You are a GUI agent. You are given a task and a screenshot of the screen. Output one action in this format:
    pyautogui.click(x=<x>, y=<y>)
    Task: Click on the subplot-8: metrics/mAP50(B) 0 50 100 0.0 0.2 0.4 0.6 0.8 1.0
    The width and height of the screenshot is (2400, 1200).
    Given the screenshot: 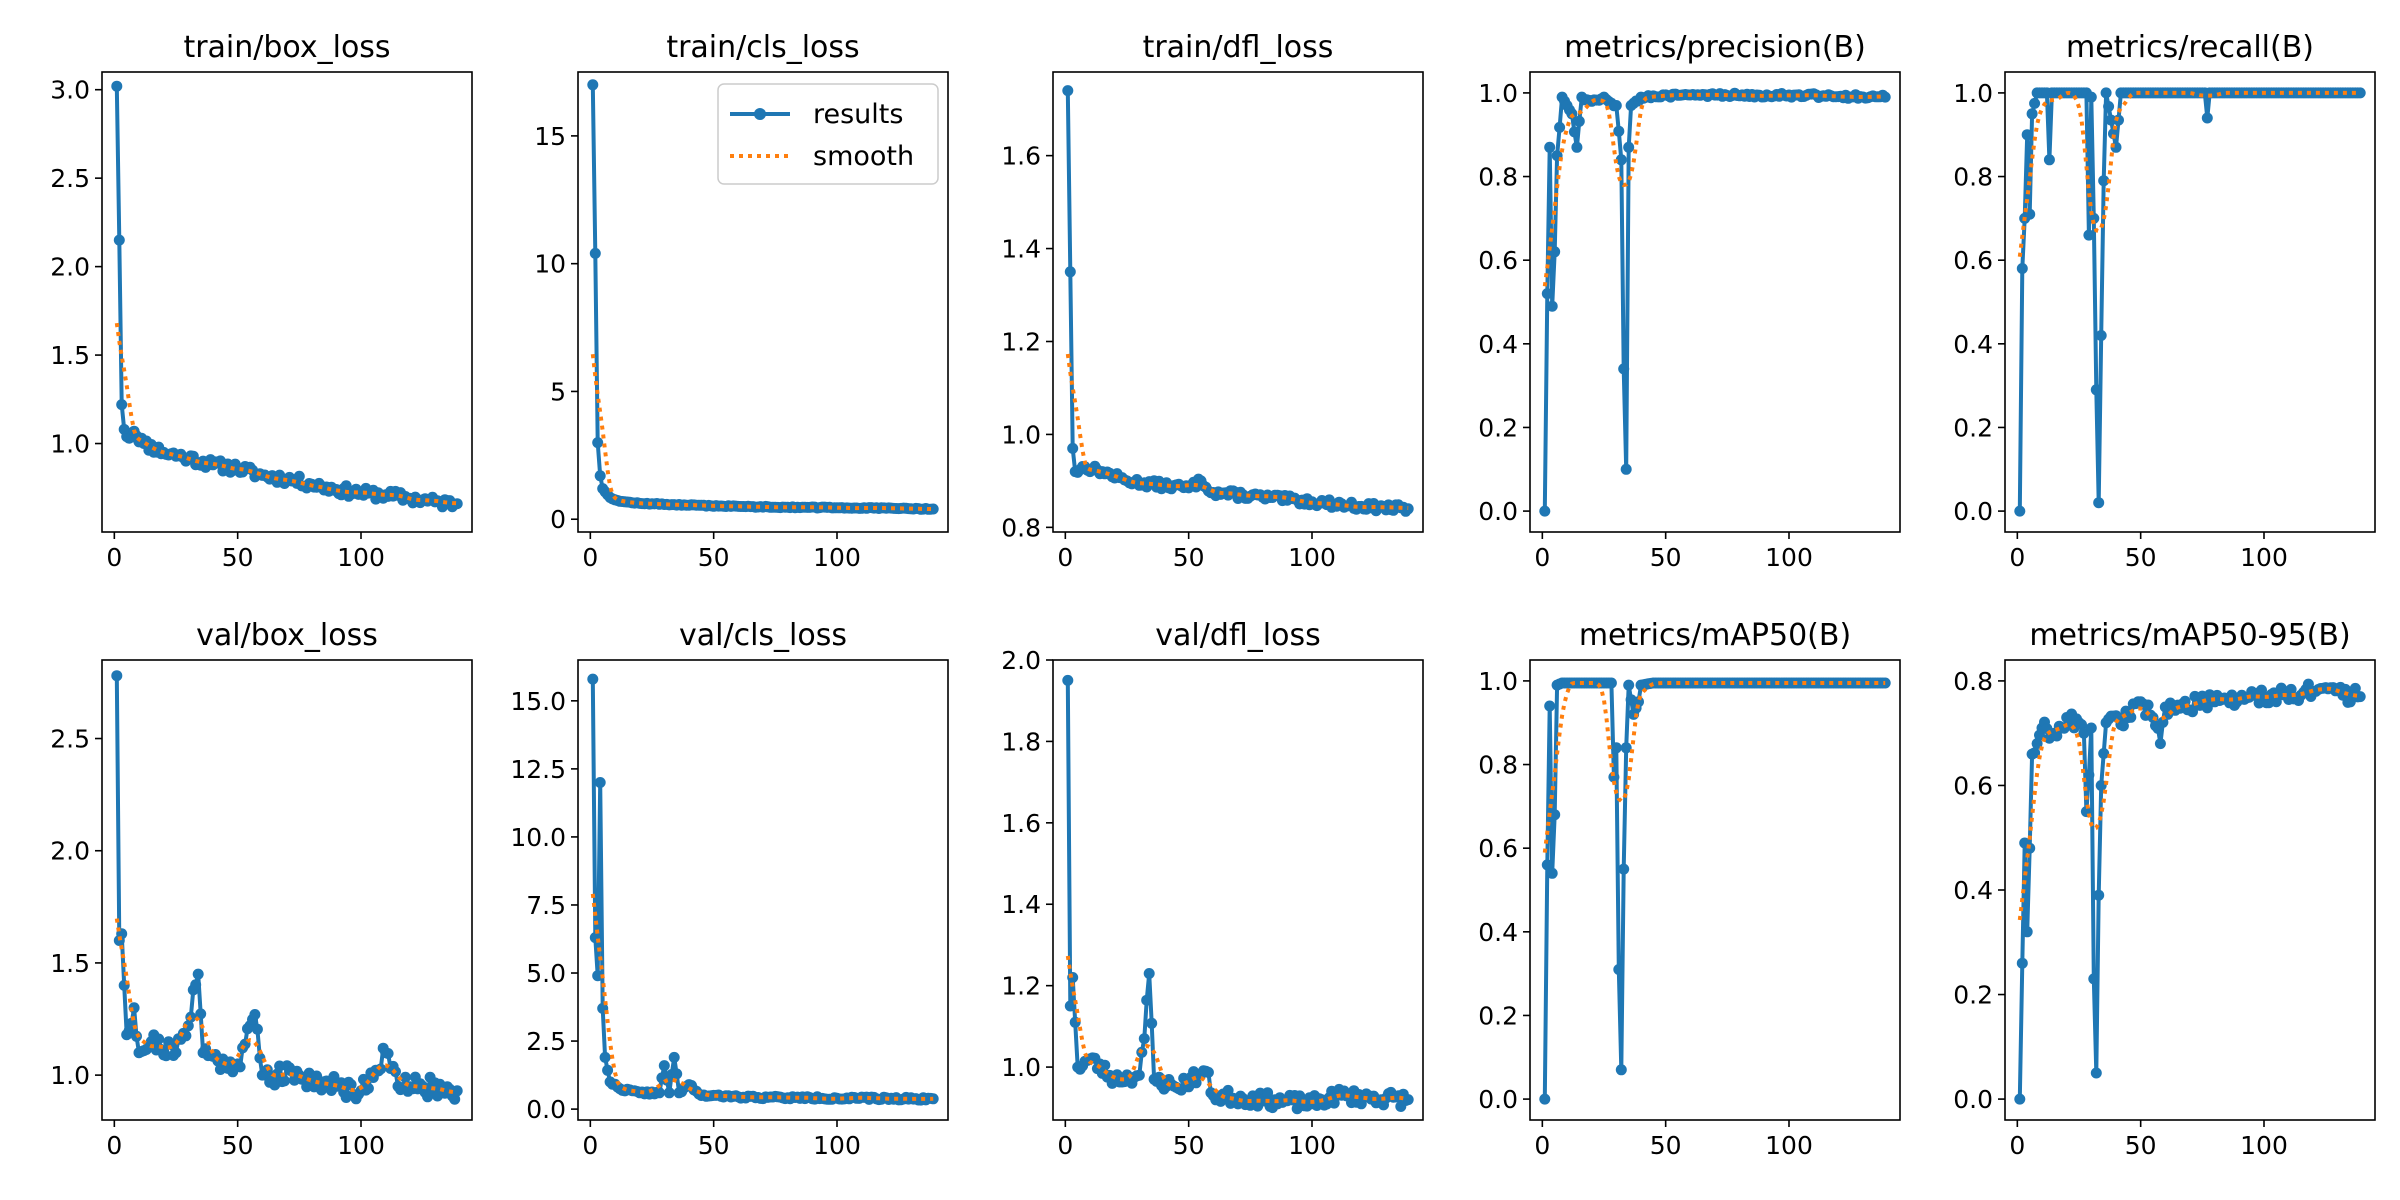 What is the action you would take?
    pyautogui.click(x=1689, y=889)
    